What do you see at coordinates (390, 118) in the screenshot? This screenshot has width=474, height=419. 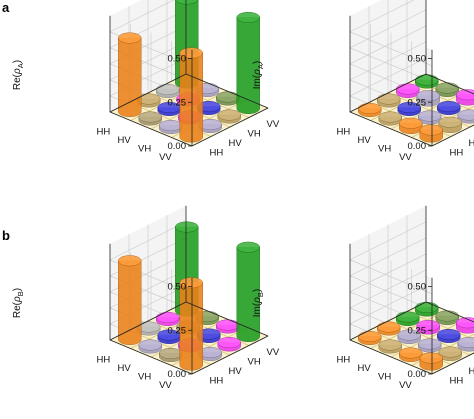 I see `bar-HV-HH` at bounding box center [390, 118].